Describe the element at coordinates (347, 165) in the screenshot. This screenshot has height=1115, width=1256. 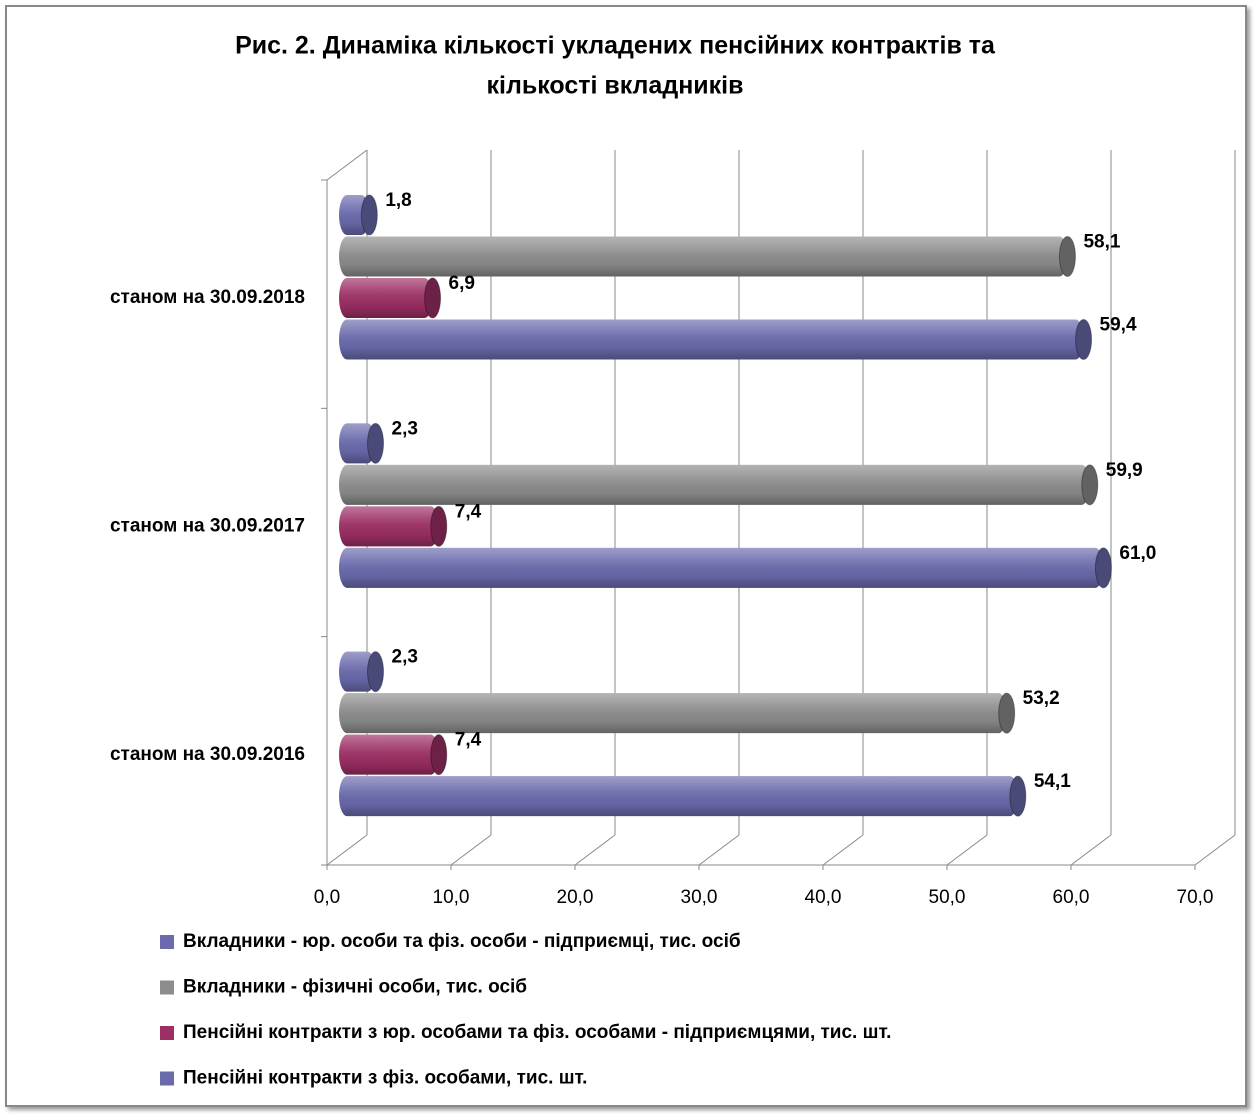
I see `wall-edge` at that location.